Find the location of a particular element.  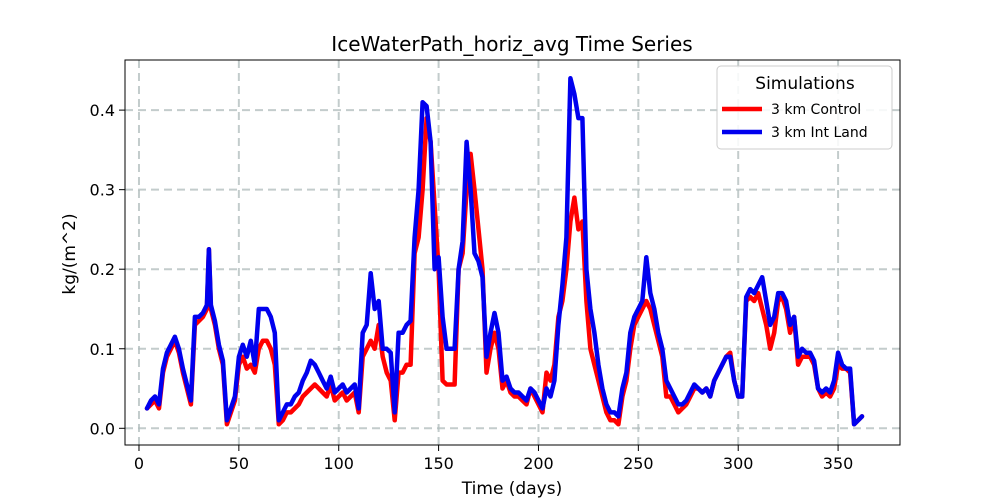

y-tick-label: 0.4 is located at coordinates (102, 110).